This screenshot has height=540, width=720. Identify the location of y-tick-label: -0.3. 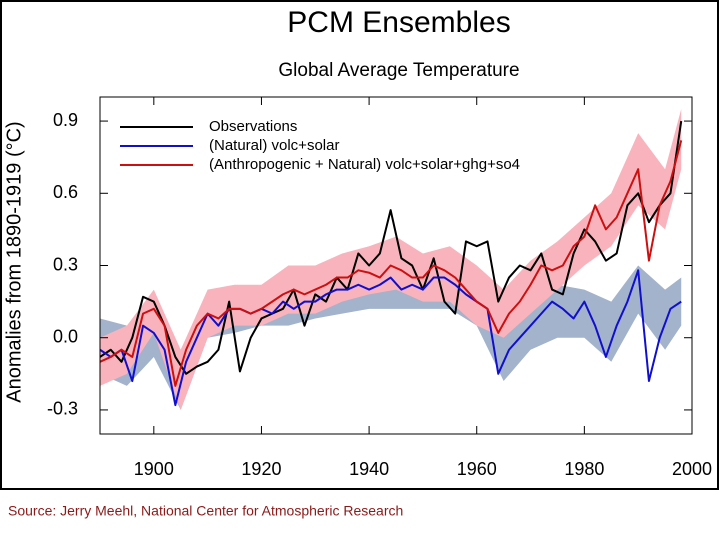
(62, 409).